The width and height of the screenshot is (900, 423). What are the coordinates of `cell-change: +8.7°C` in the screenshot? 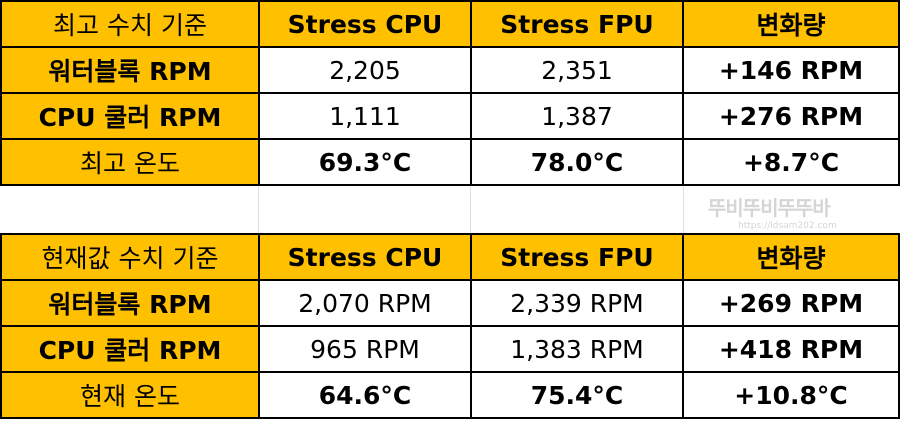 It's located at (791, 162).